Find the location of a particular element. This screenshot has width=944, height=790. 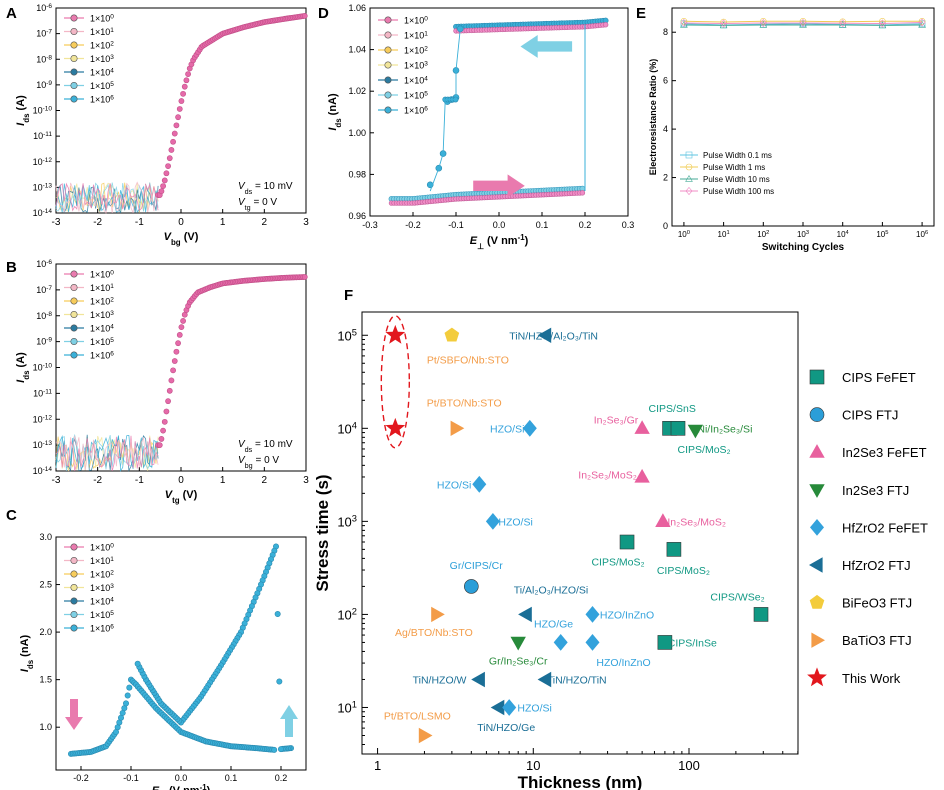

legend-label: 1×100 is located at coordinates (102, 274).